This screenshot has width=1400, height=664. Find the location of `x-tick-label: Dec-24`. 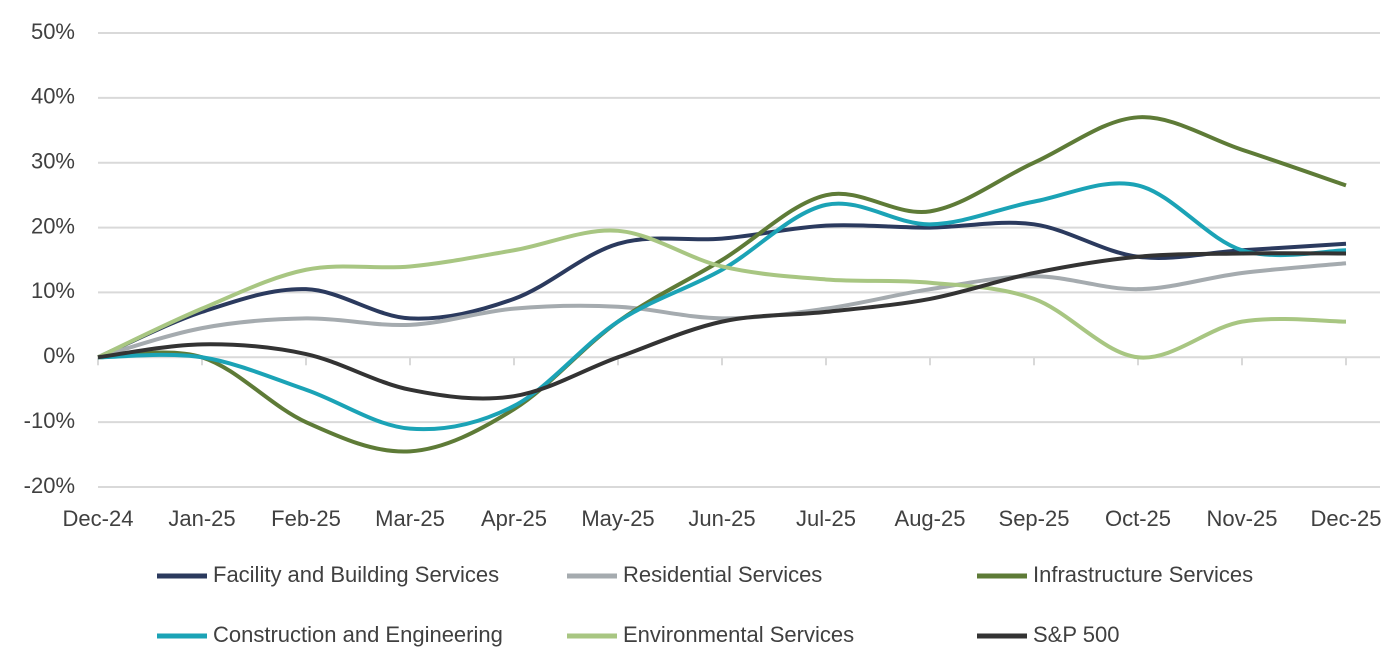

x-tick-label: Dec-24 is located at coordinates (98, 518).